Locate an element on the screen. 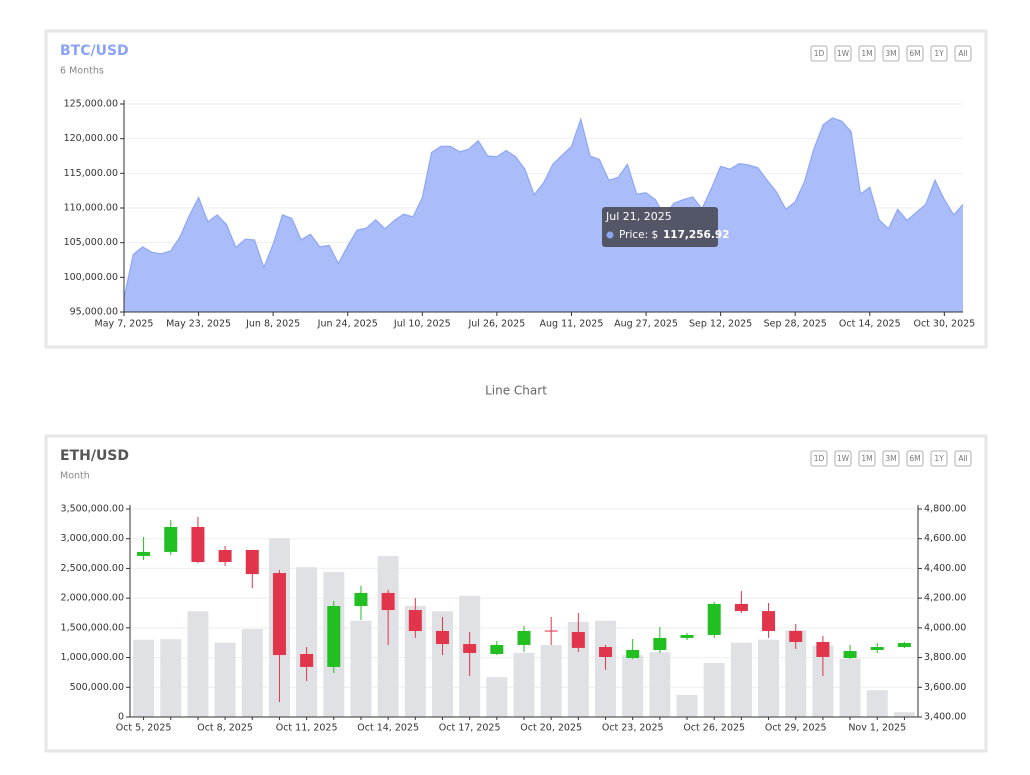 The width and height of the screenshot is (1030, 775). y-tick-label: 1,500,000.00 is located at coordinates (92, 627).